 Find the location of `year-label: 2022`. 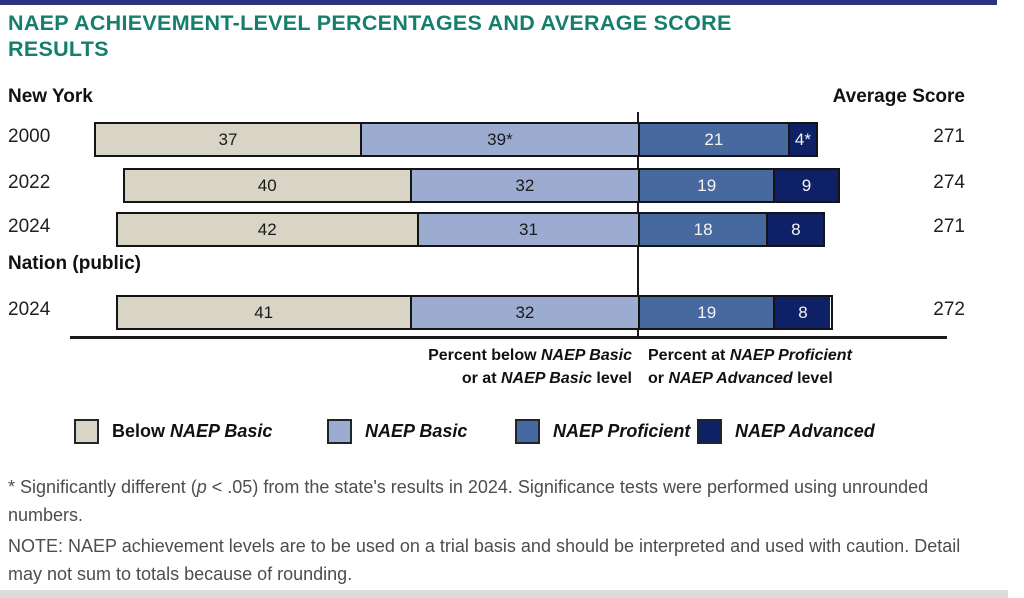

year-label: 2022 is located at coordinates (29, 182).